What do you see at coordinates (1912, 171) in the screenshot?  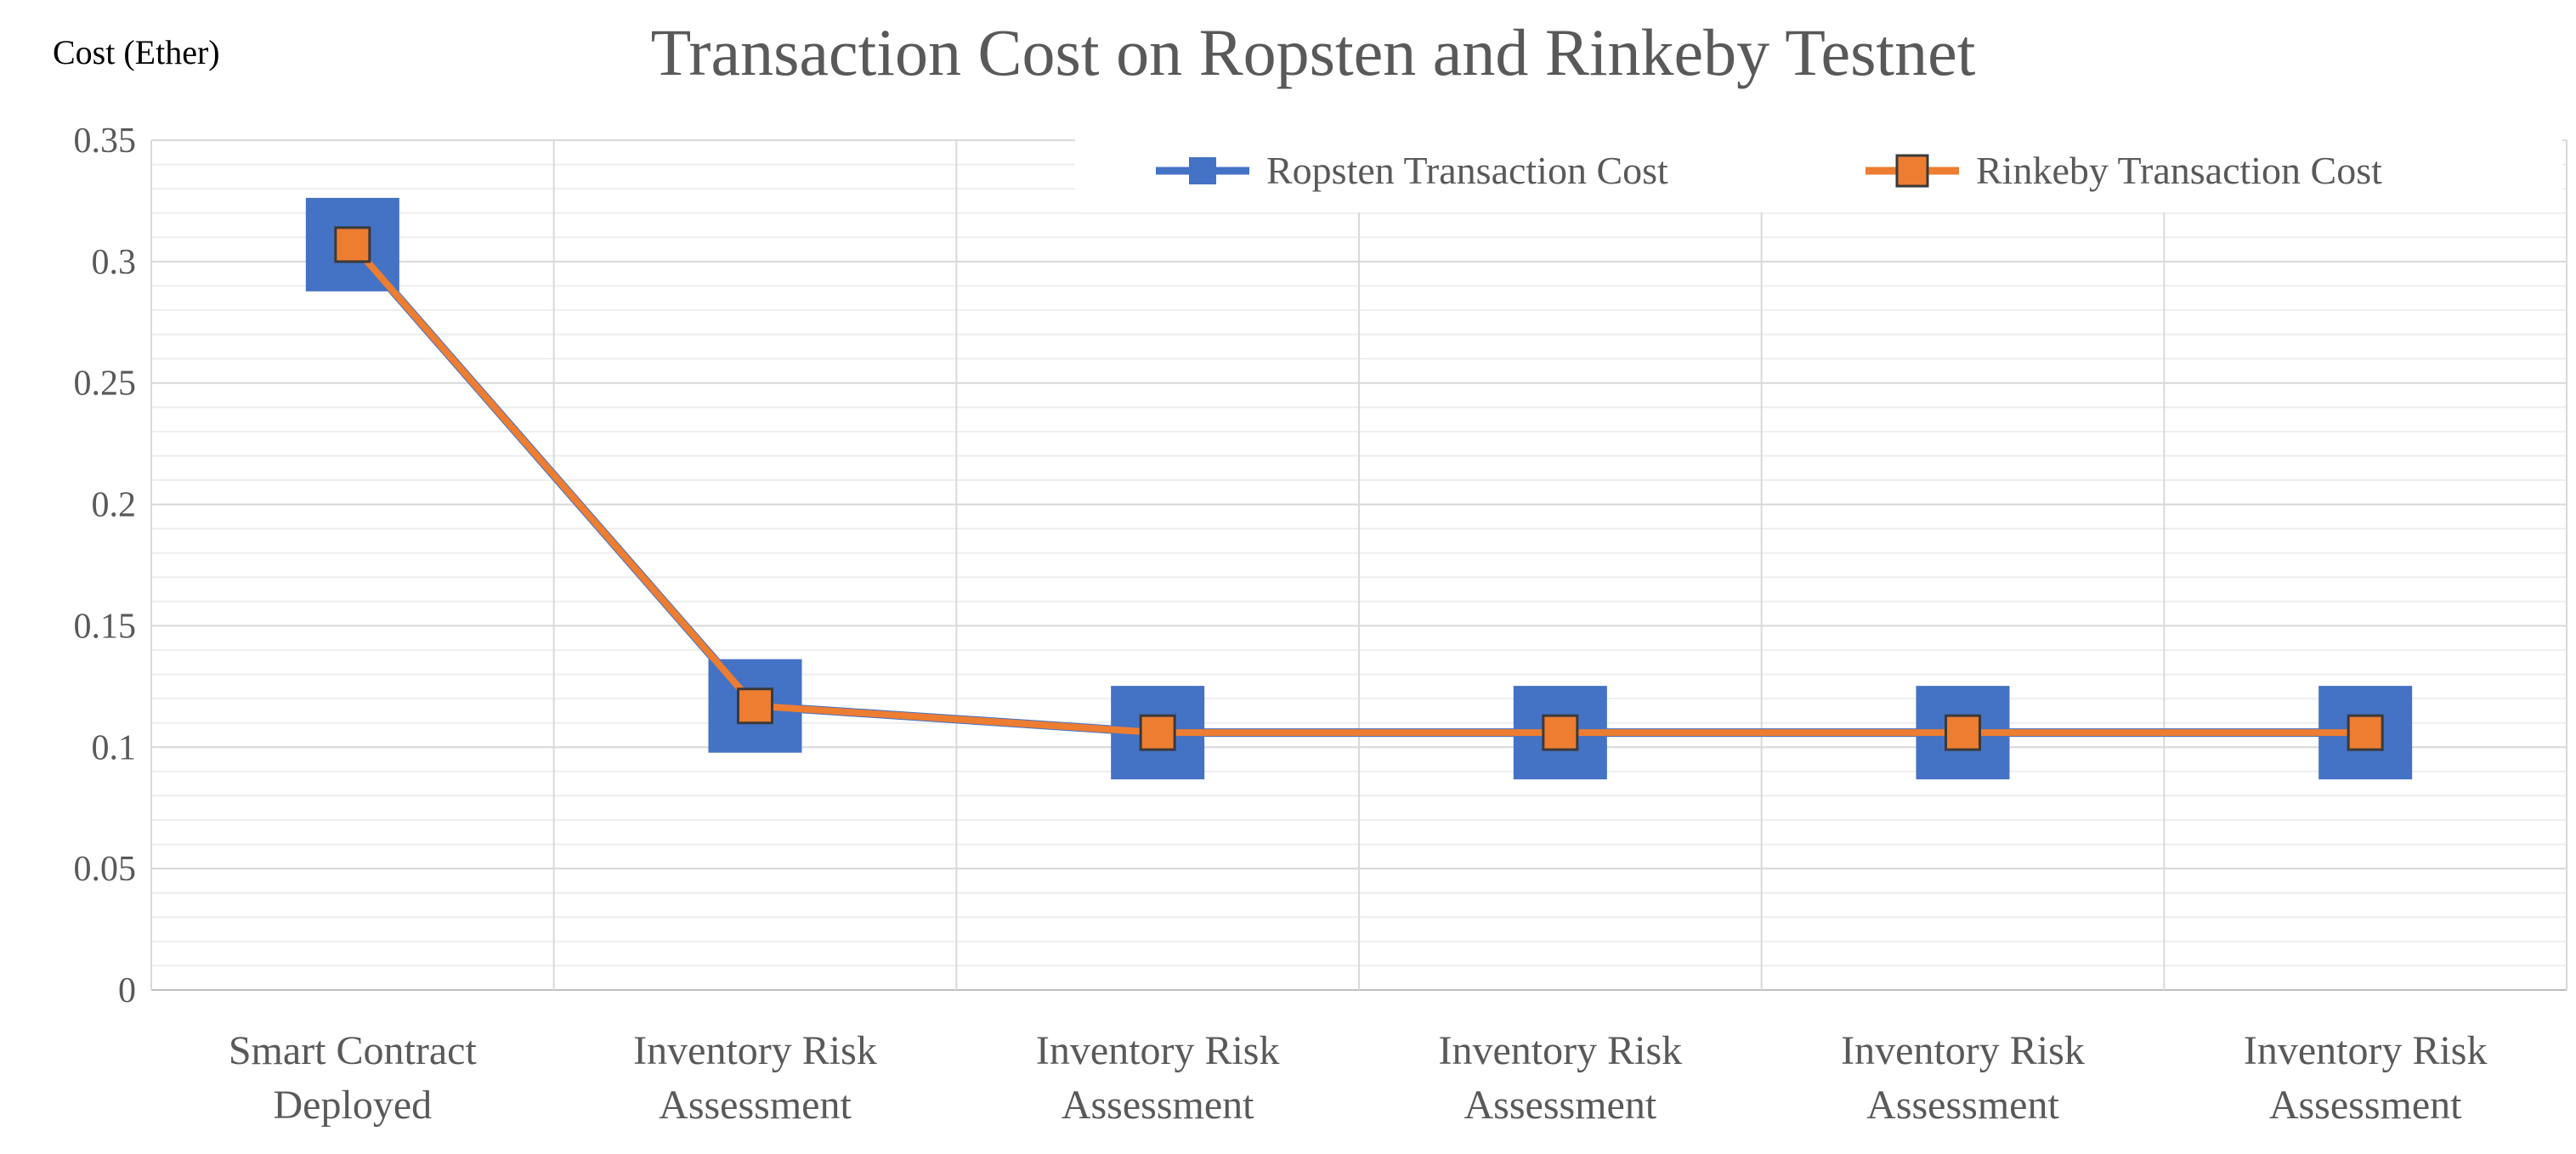 I see `legend-marker-rinkeby` at bounding box center [1912, 171].